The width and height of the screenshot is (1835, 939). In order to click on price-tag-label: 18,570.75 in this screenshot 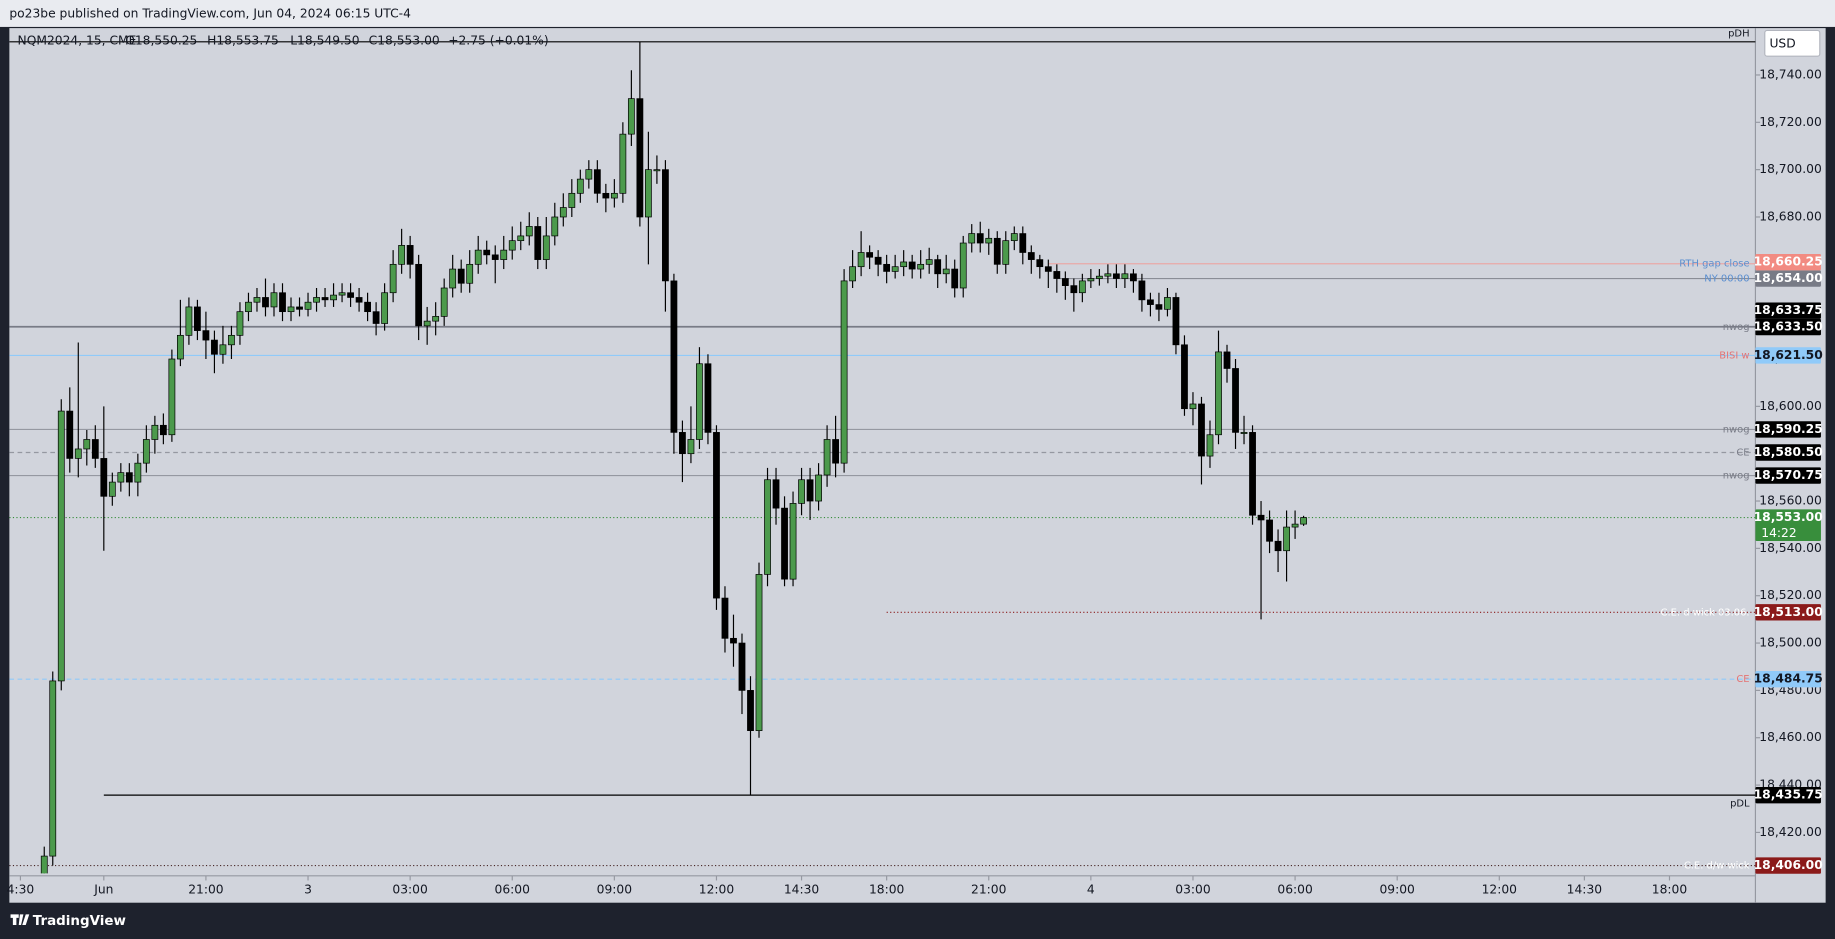, I will do `click(1788, 475)`.